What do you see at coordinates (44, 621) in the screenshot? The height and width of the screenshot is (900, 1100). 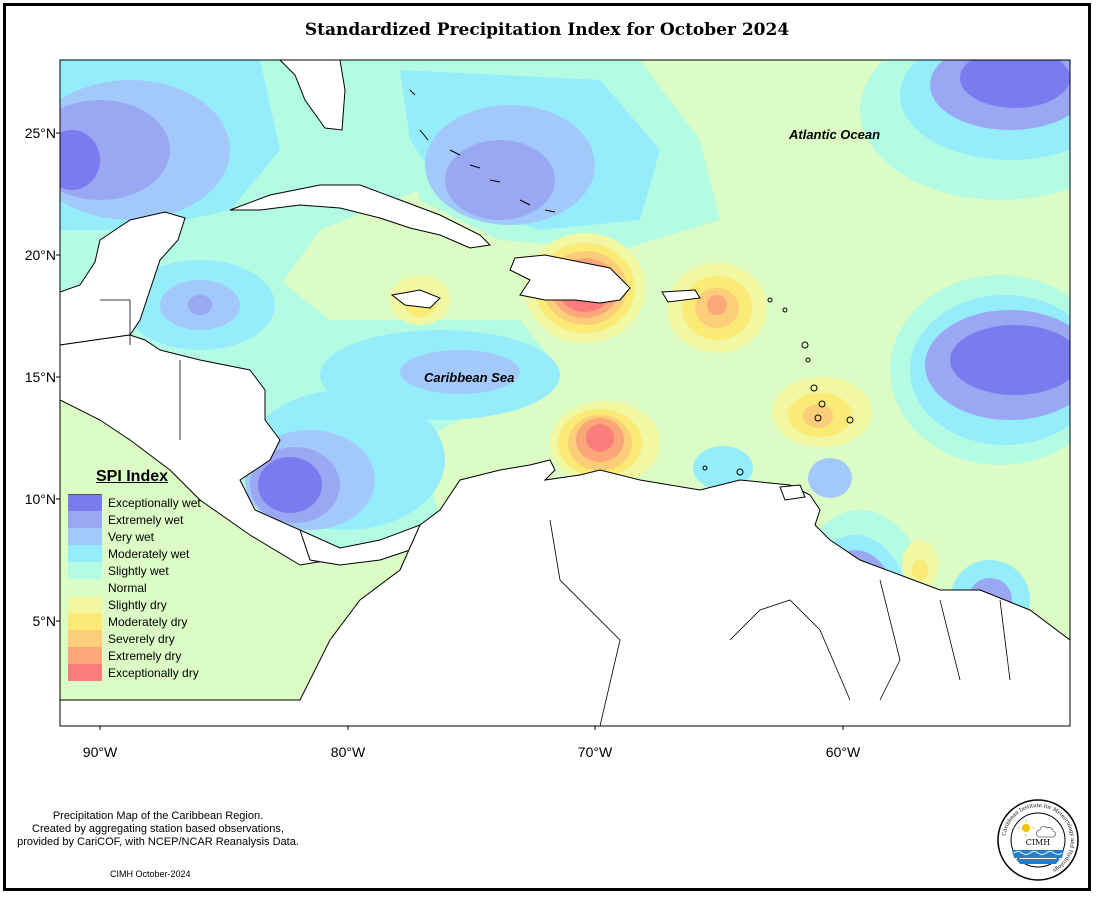 I see `lat-label: 5°N` at bounding box center [44, 621].